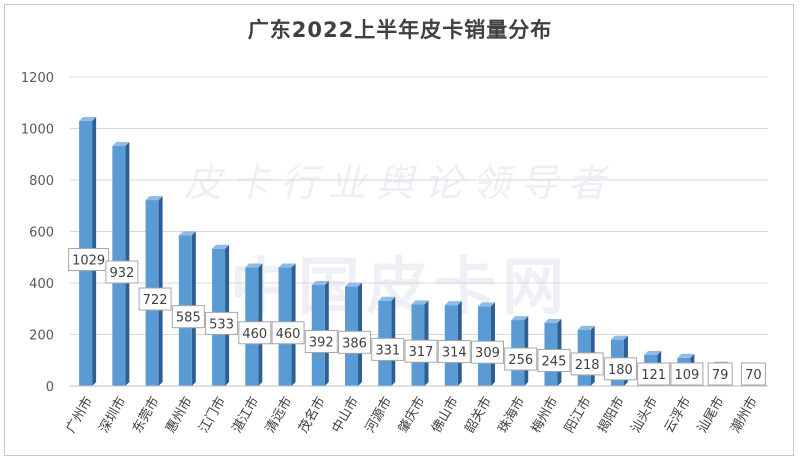 This screenshot has height=463, width=800. Describe the element at coordinates (444, 415) in the screenshot. I see `x-tick-label: 佛山市` at that location.